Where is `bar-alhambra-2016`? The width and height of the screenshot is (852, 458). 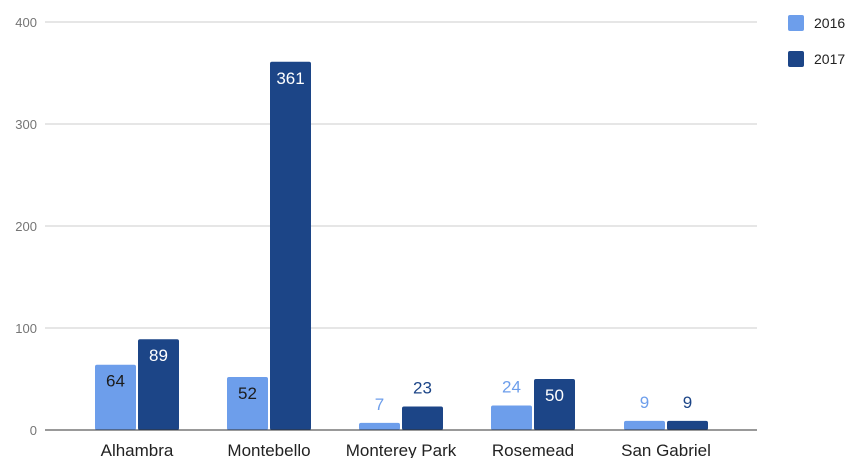
bar-alhambra-2016 is located at coordinates (115, 397).